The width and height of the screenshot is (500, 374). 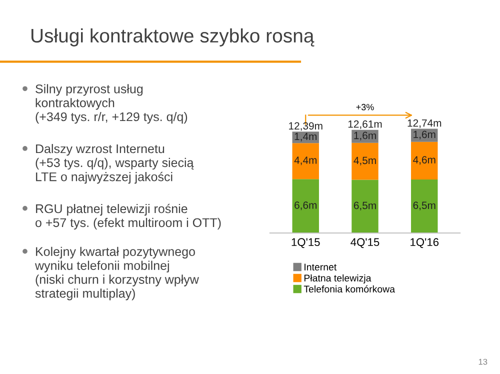 What do you see at coordinates (365, 243) in the screenshot?
I see `x-tick-label: 4Q'15` at bounding box center [365, 243].